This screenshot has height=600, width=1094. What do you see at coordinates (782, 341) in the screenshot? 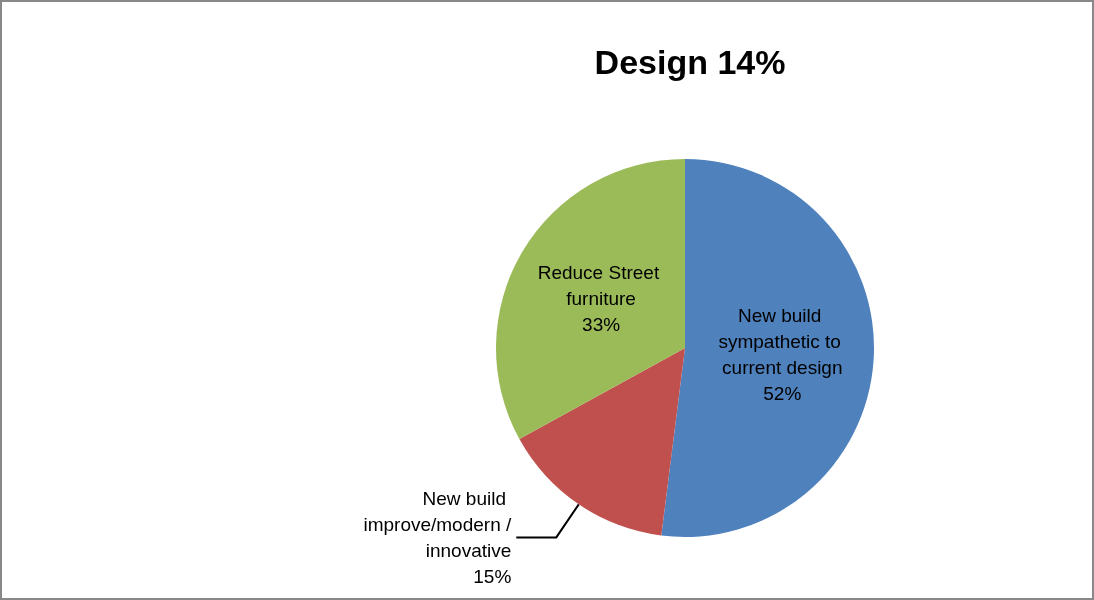
I see `slice-label: New build sympathetic to current design` at bounding box center [782, 341].